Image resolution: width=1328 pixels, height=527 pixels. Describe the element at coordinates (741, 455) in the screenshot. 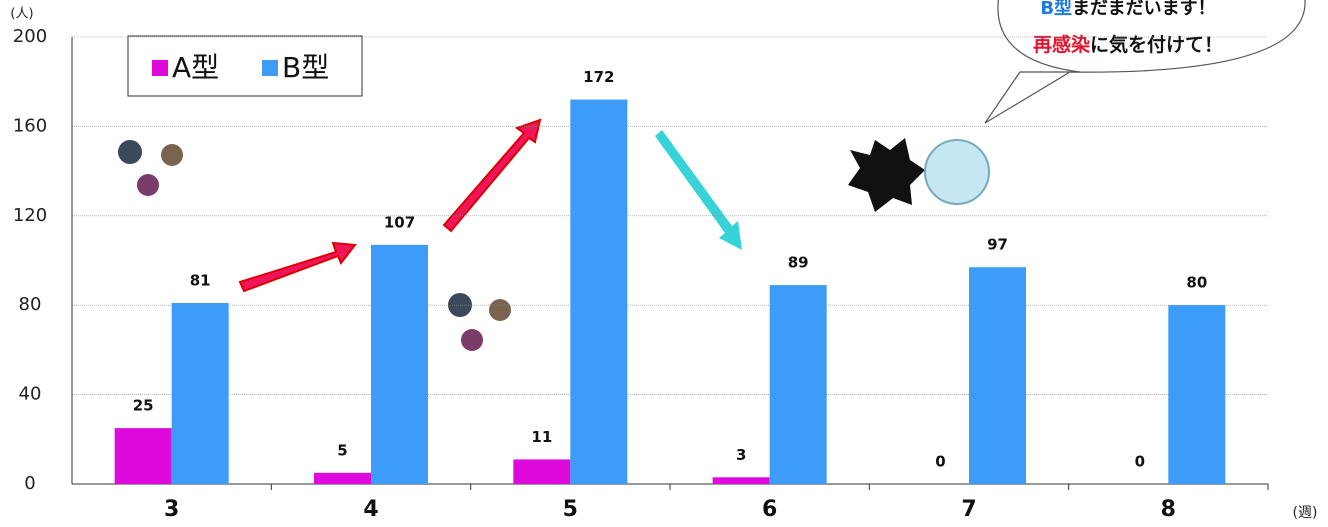

I see `data-label: 3` at that location.